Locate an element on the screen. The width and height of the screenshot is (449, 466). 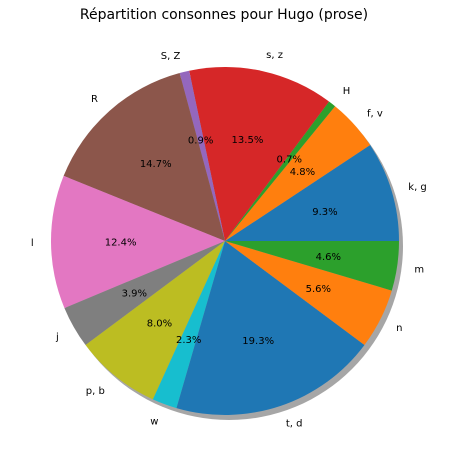
slice-pct-n: 5.6% is located at coordinates (318, 289).